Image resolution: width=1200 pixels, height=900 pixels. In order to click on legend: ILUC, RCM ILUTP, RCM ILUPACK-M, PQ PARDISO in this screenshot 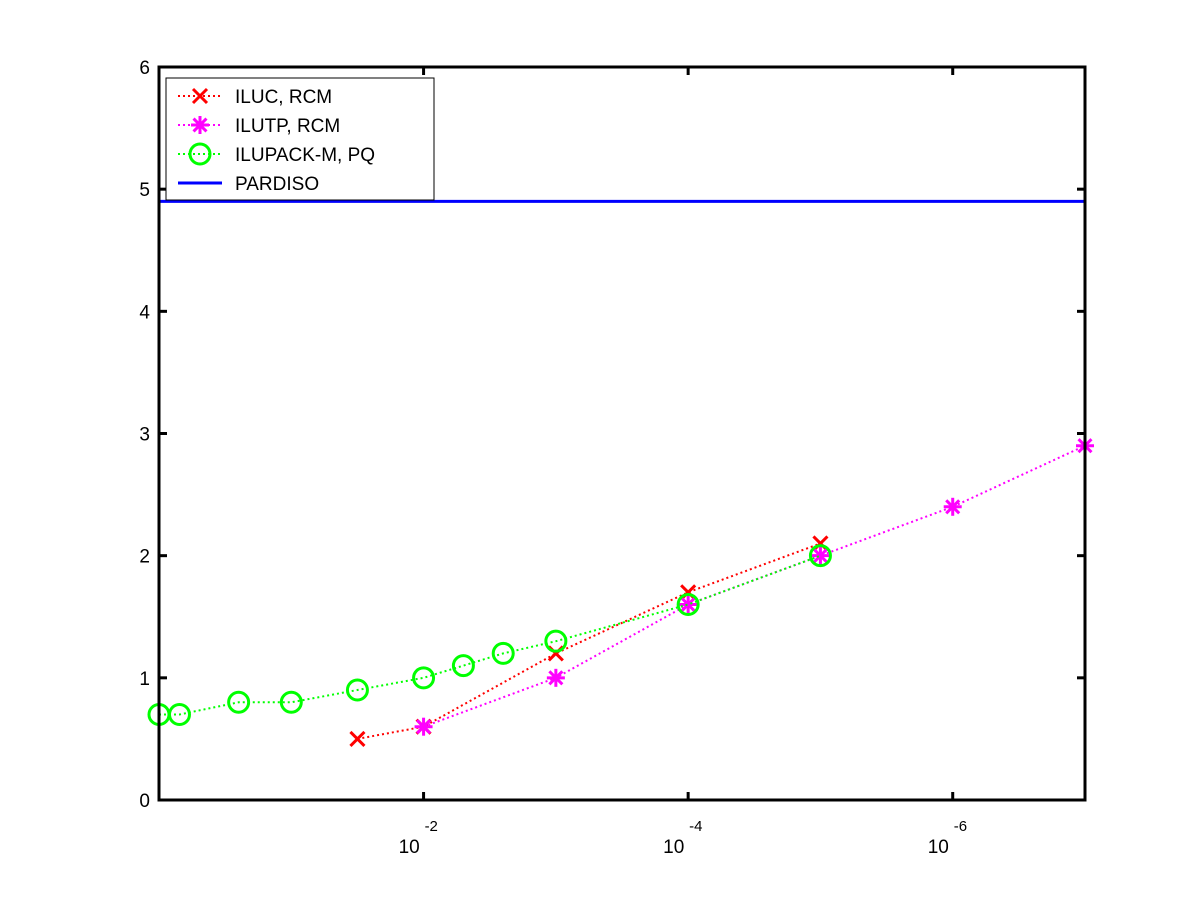, I will do `click(300, 139)`.